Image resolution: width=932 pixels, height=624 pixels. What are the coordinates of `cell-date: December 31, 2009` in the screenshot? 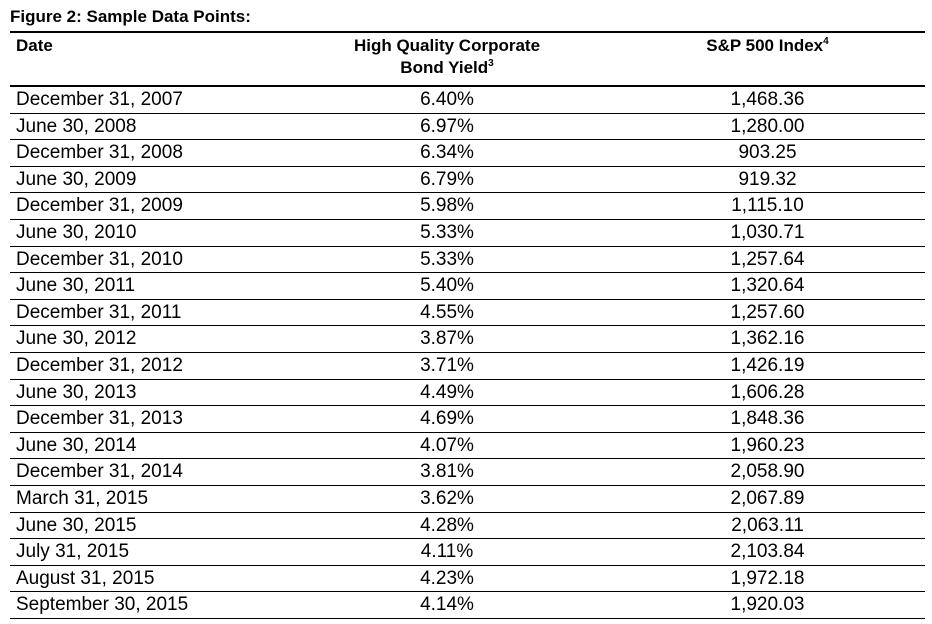 It's located at (99, 206).